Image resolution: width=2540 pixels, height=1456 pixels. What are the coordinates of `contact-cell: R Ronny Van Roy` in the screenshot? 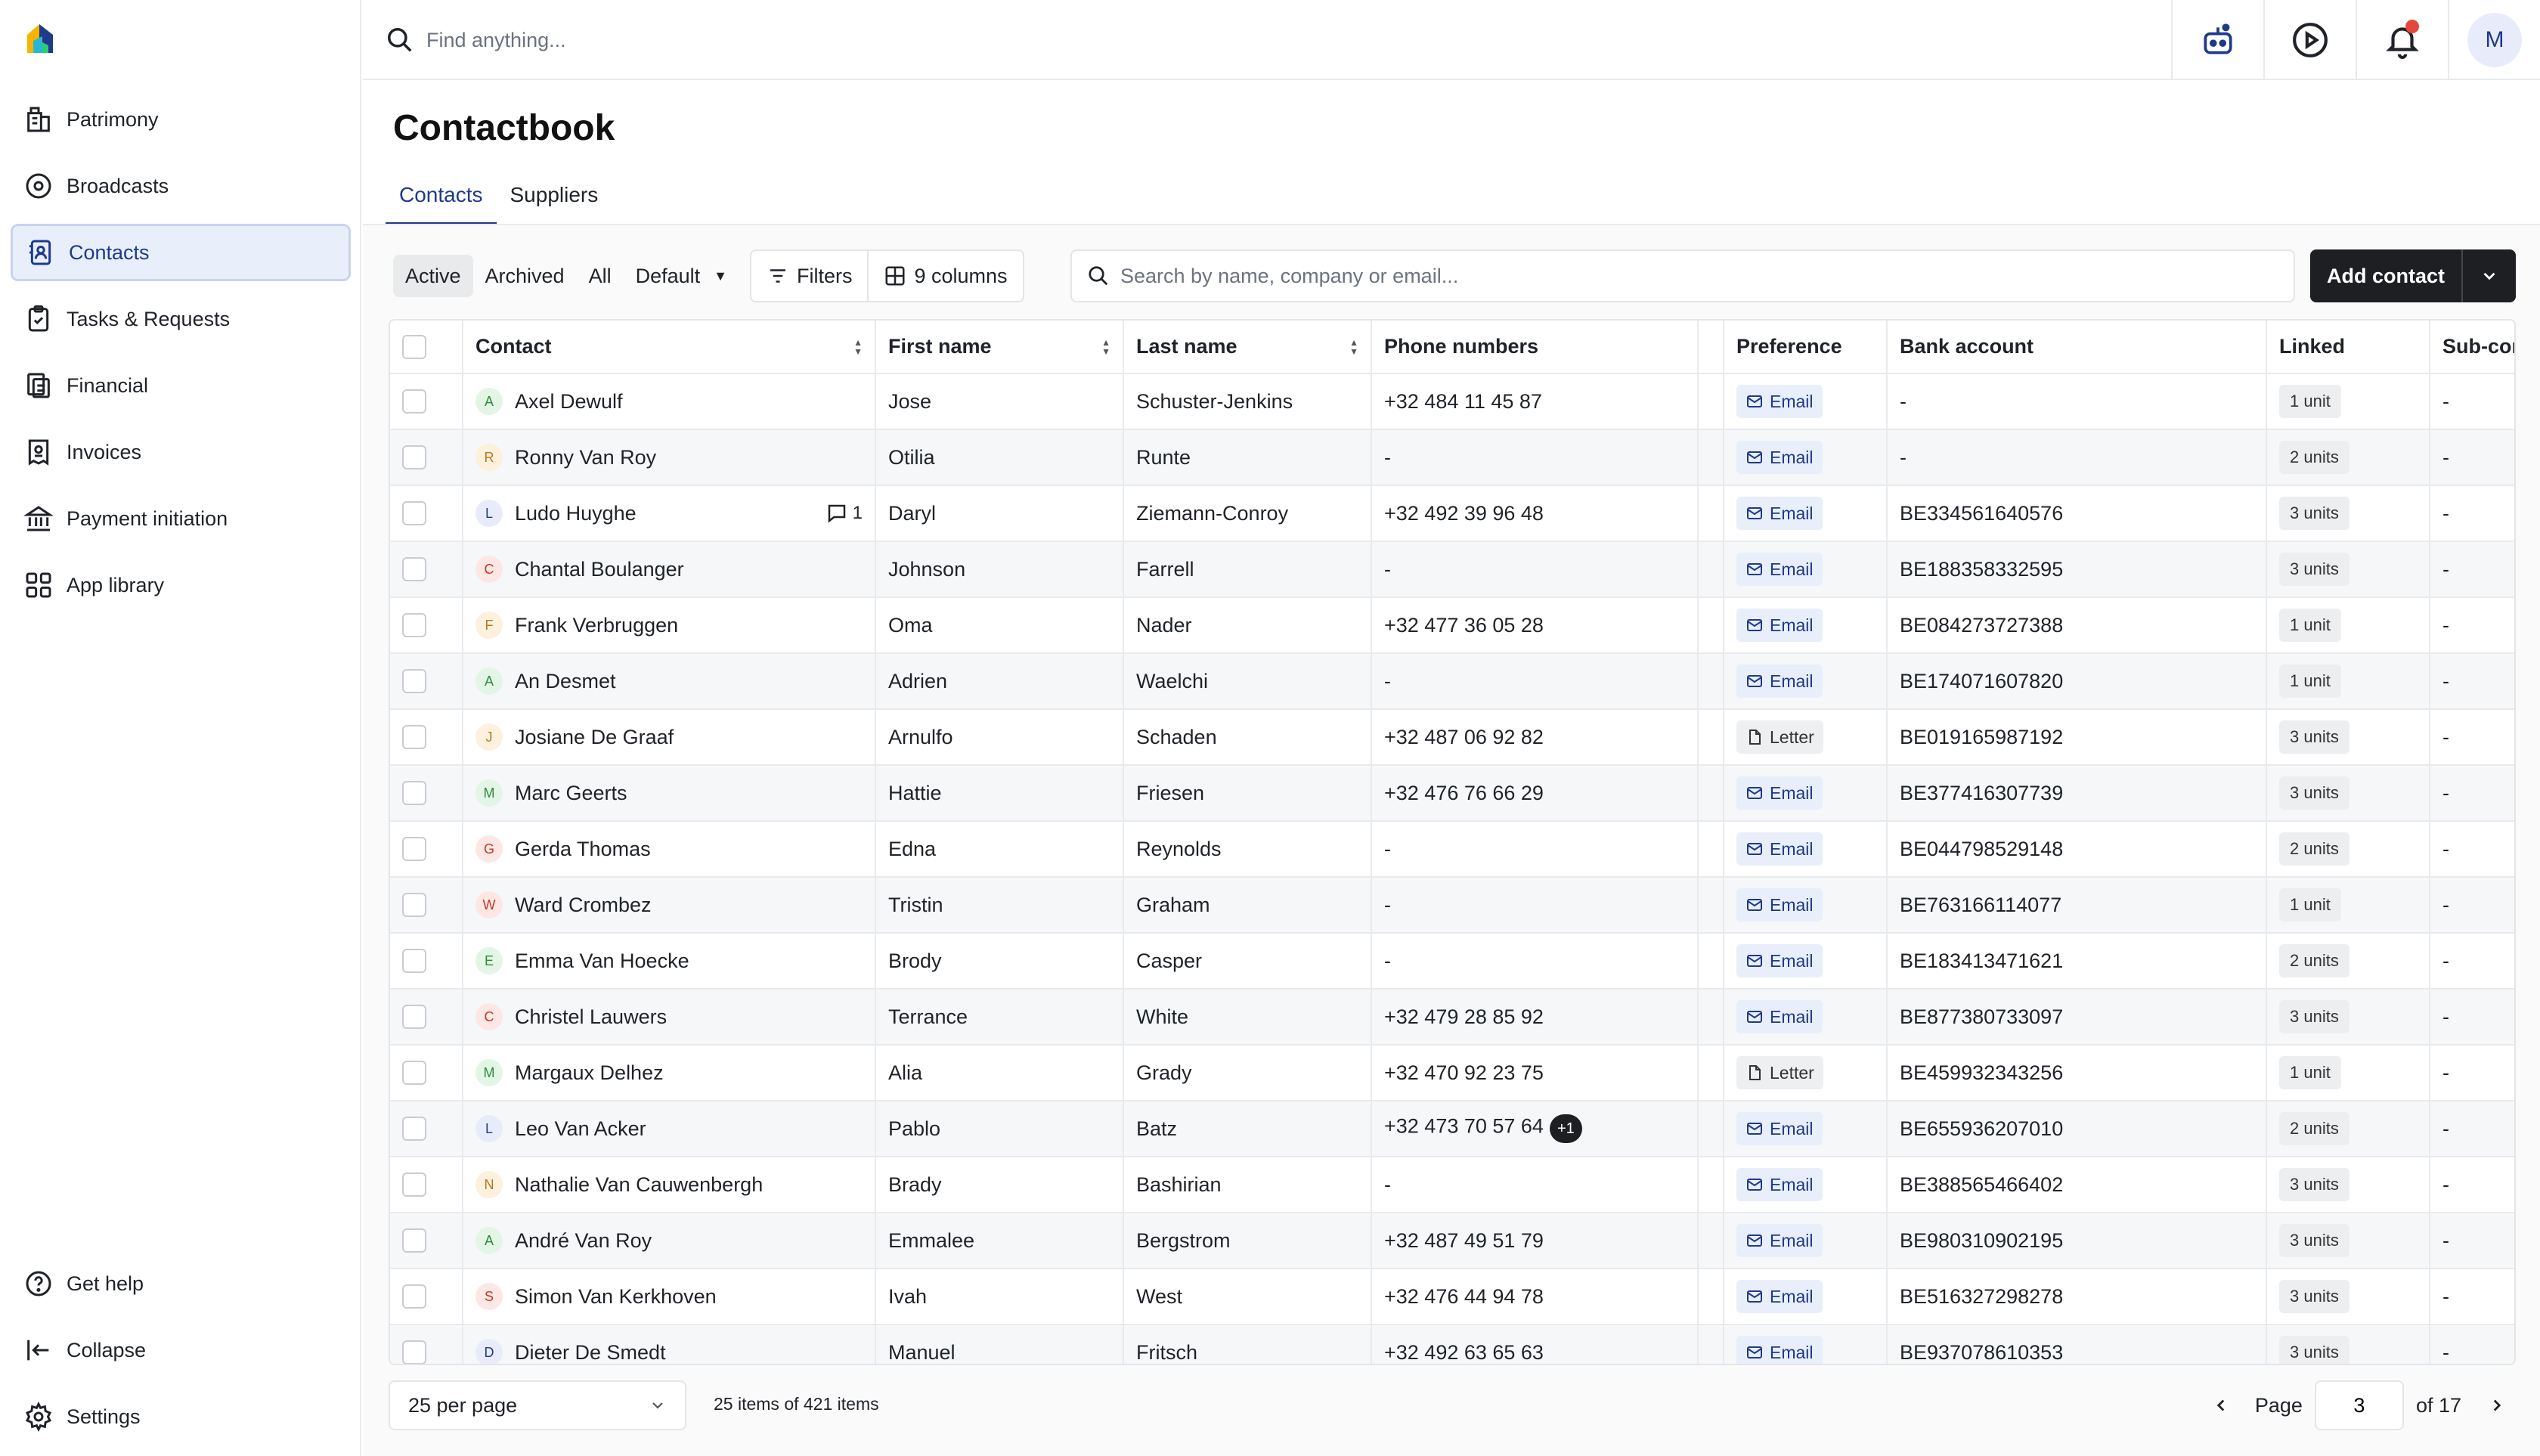 It's located at (669, 457).